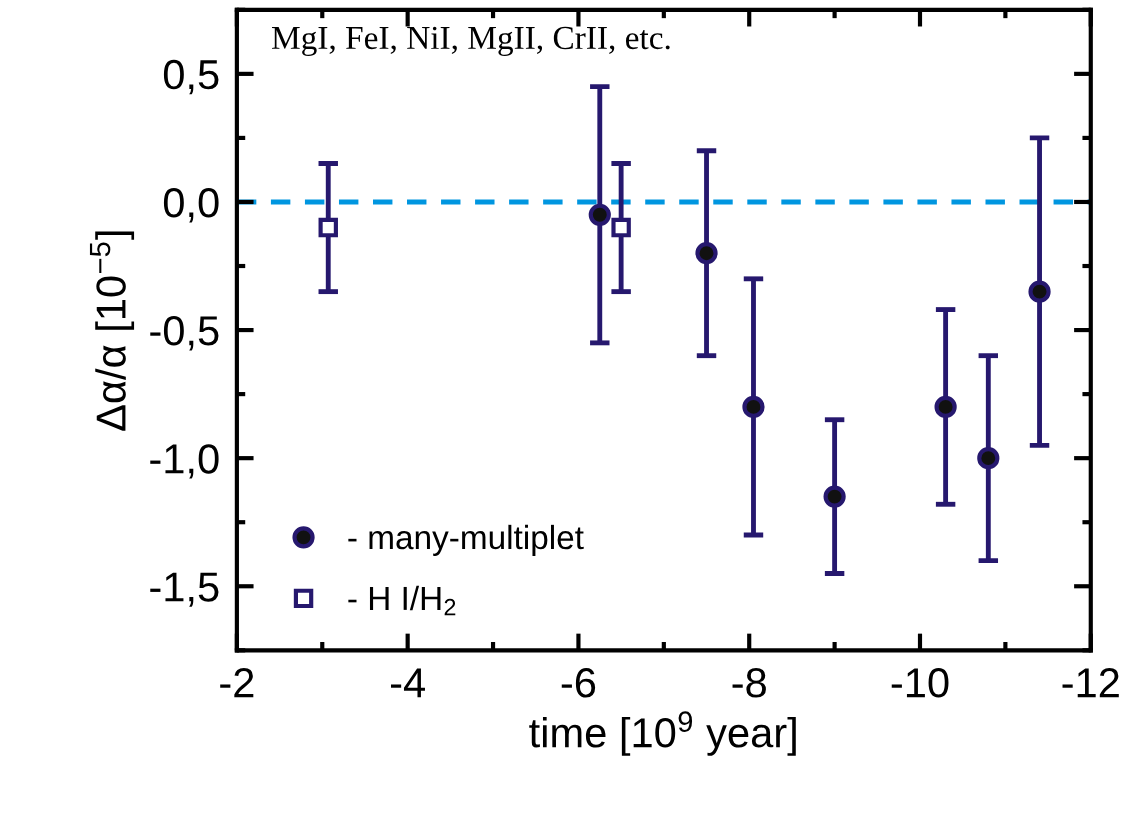 The image size is (1128, 818). I want to click on x-tick-label: -2, so click(237, 683).